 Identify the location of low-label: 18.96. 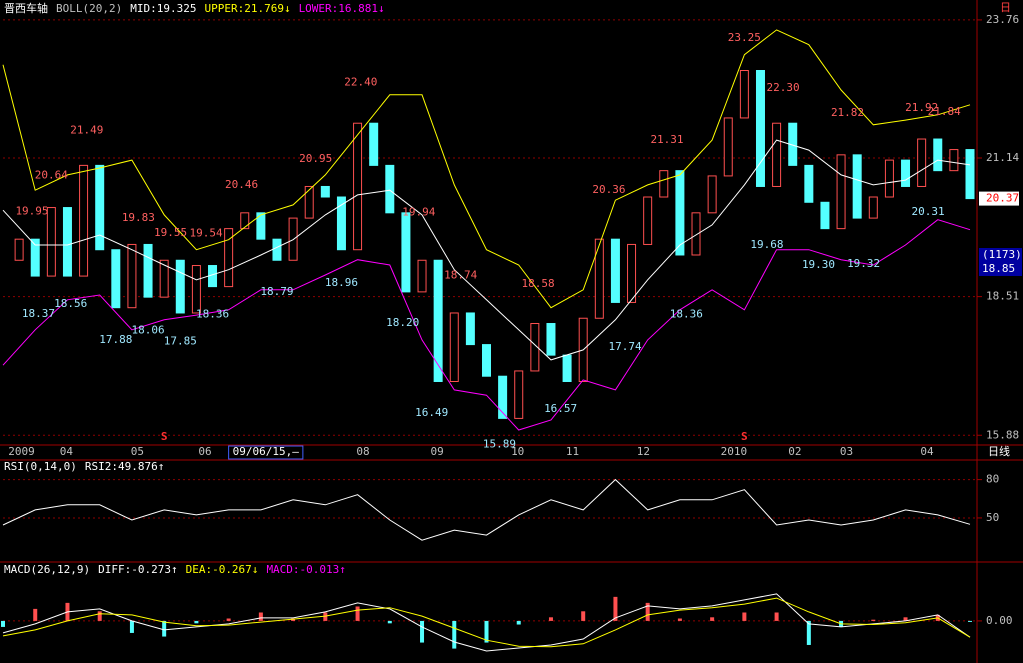
(341, 282).